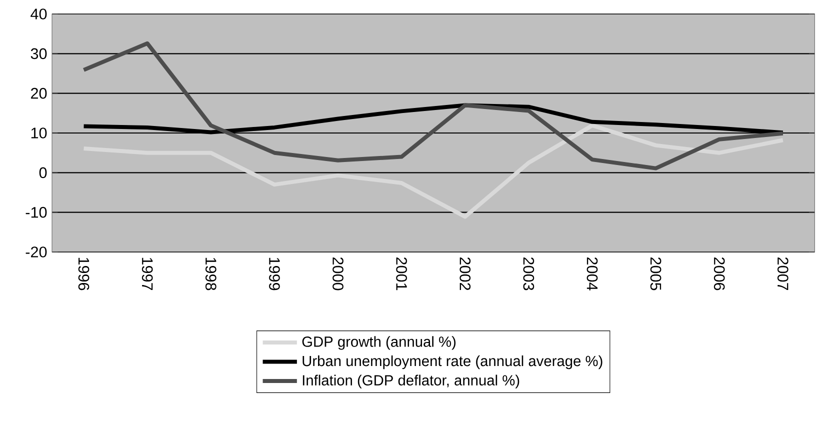 The width and height of the screenshot is (817, 425). What do you see at coordinates (379, 343) in the screenshot?
I see `legend-label: GDP growth (annual %)` at bounding box center [379, 343].